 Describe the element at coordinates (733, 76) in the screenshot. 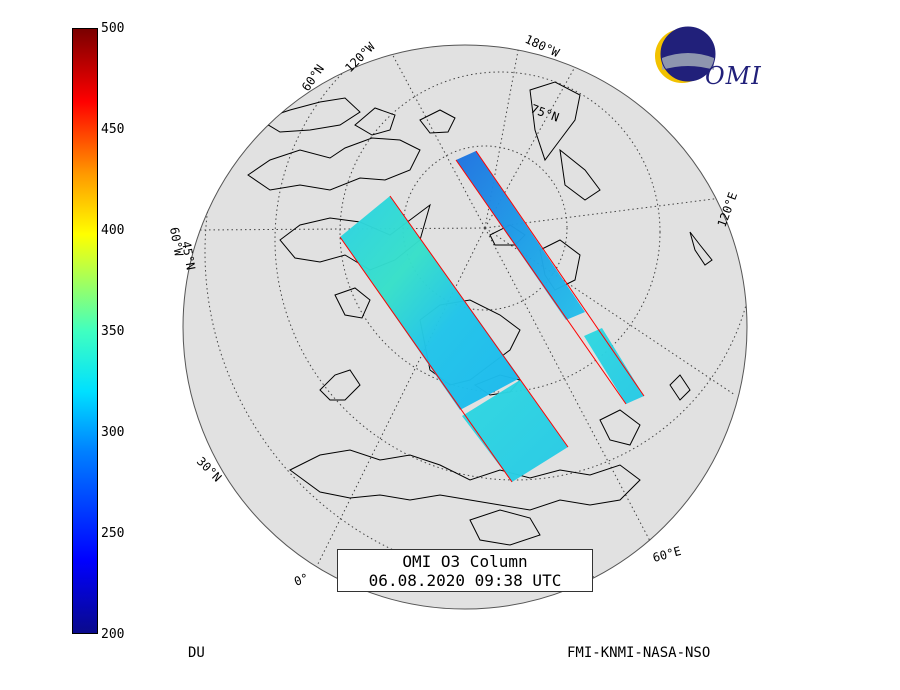

I see `logo-text: OMI` at that location.